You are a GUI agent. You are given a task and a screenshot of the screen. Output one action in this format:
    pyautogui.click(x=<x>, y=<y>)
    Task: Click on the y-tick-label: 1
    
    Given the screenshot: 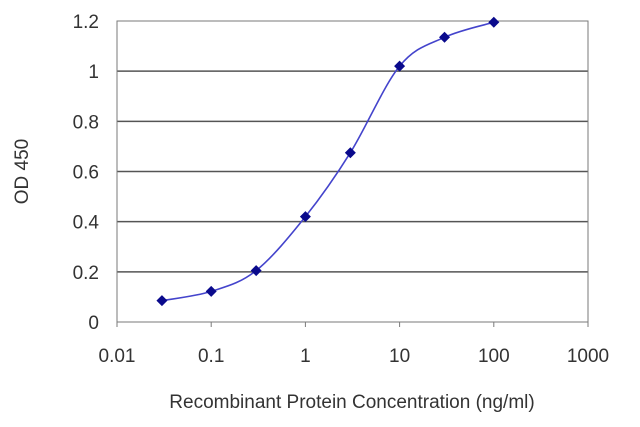 What is the action you would take?
    pyautogui.click(x=93, y=72)
    